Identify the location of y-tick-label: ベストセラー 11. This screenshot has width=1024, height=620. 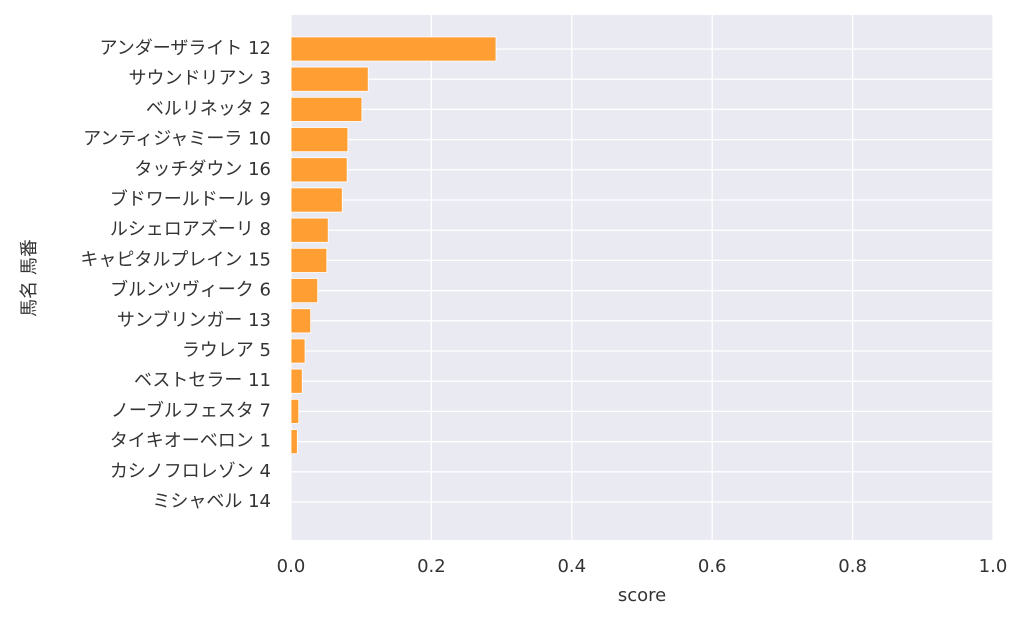
(202, 380).